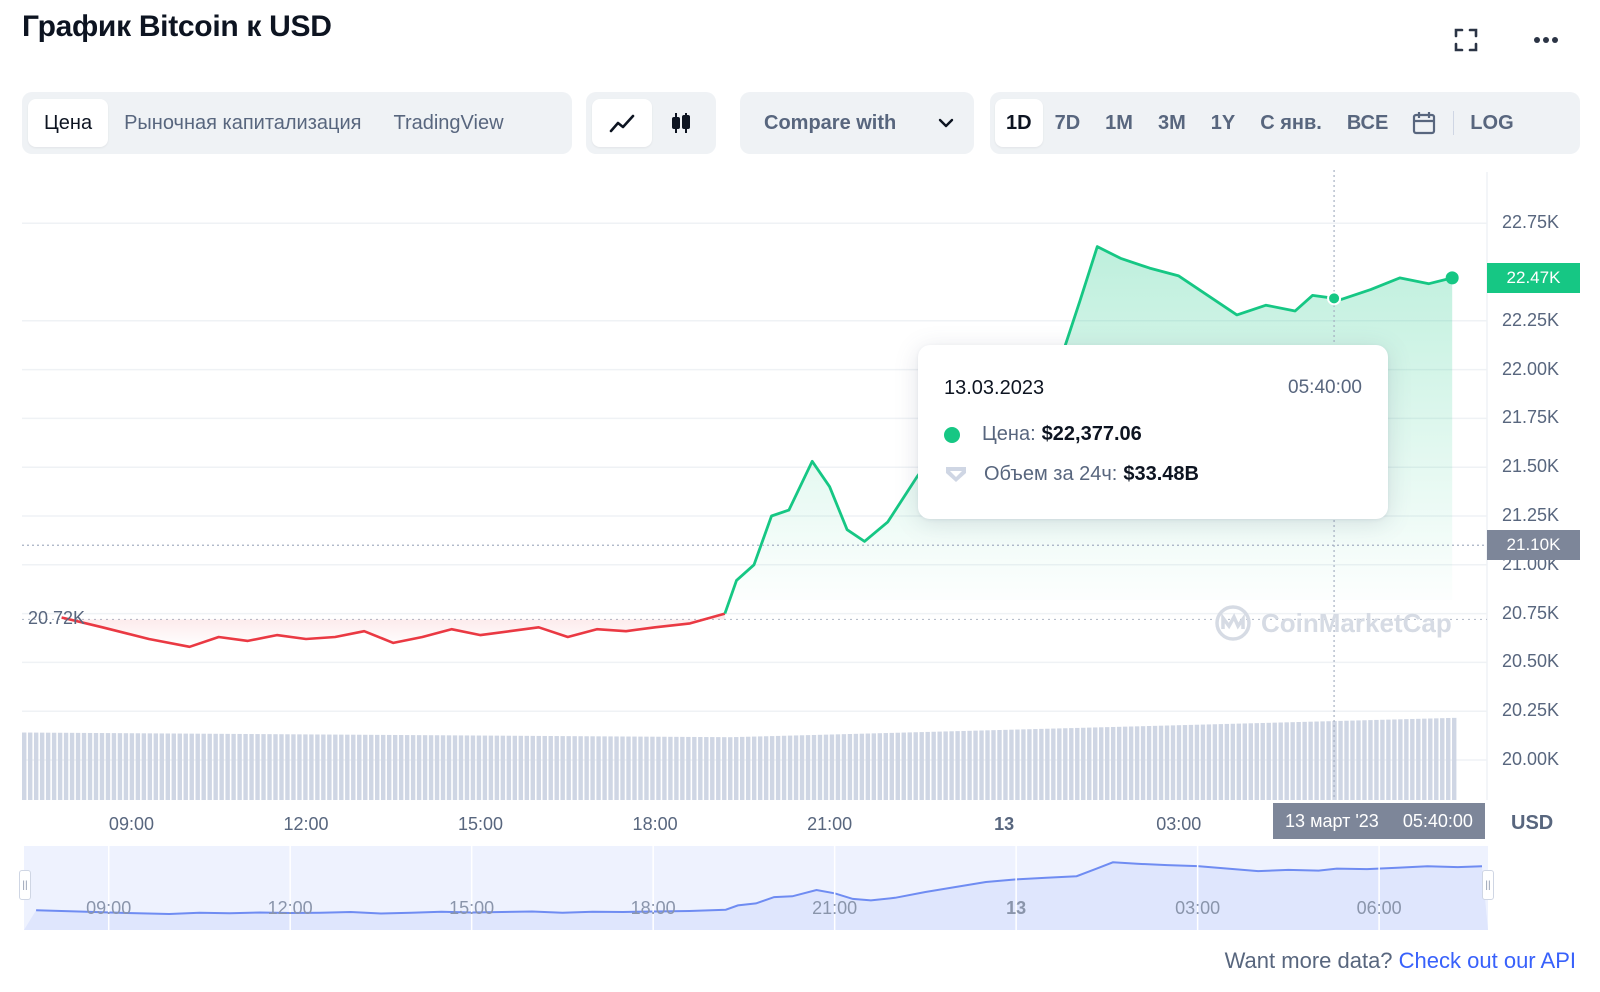 Image resolution: width=1600 pixels, height=992 pixels. I want to click on tab-tradingview: TradingView, so click(448, 122).